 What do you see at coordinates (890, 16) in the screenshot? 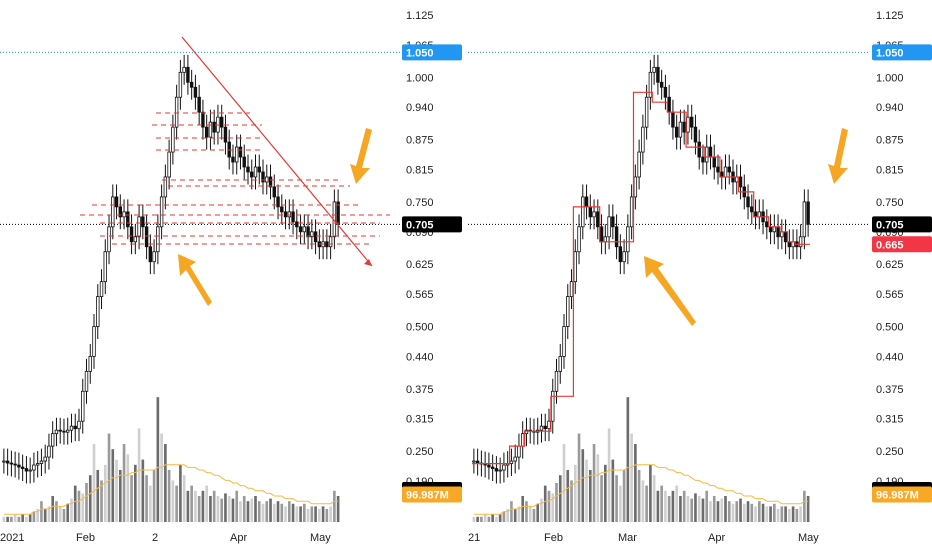
I see `y-tick-label: 1.125` at bounding box center [890, 16].